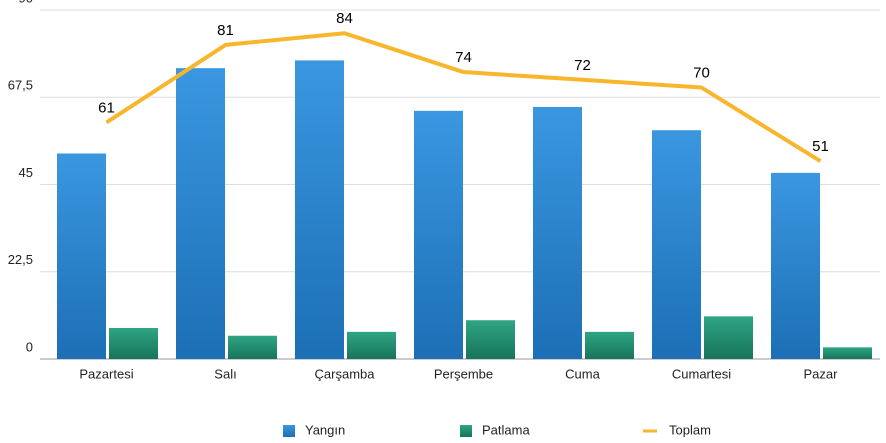 Image resolution: width=886 pixels, height=443 pixels. I want to click on y-tick-label: 67,5, so click(20, 85).